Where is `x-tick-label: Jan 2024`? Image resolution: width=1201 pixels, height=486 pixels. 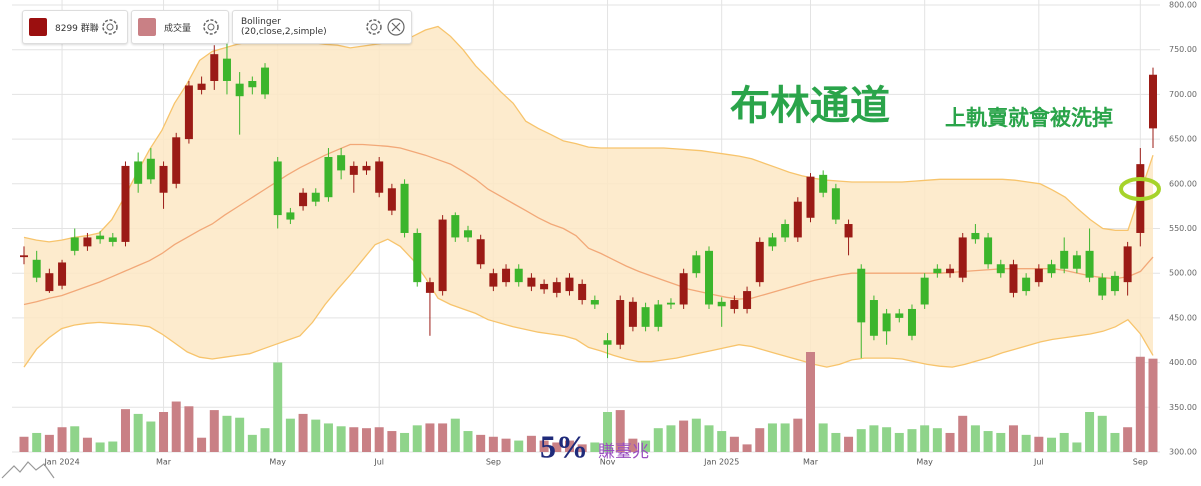 x-tick-label: Jan 2024 is located at coordinates (61, 462).